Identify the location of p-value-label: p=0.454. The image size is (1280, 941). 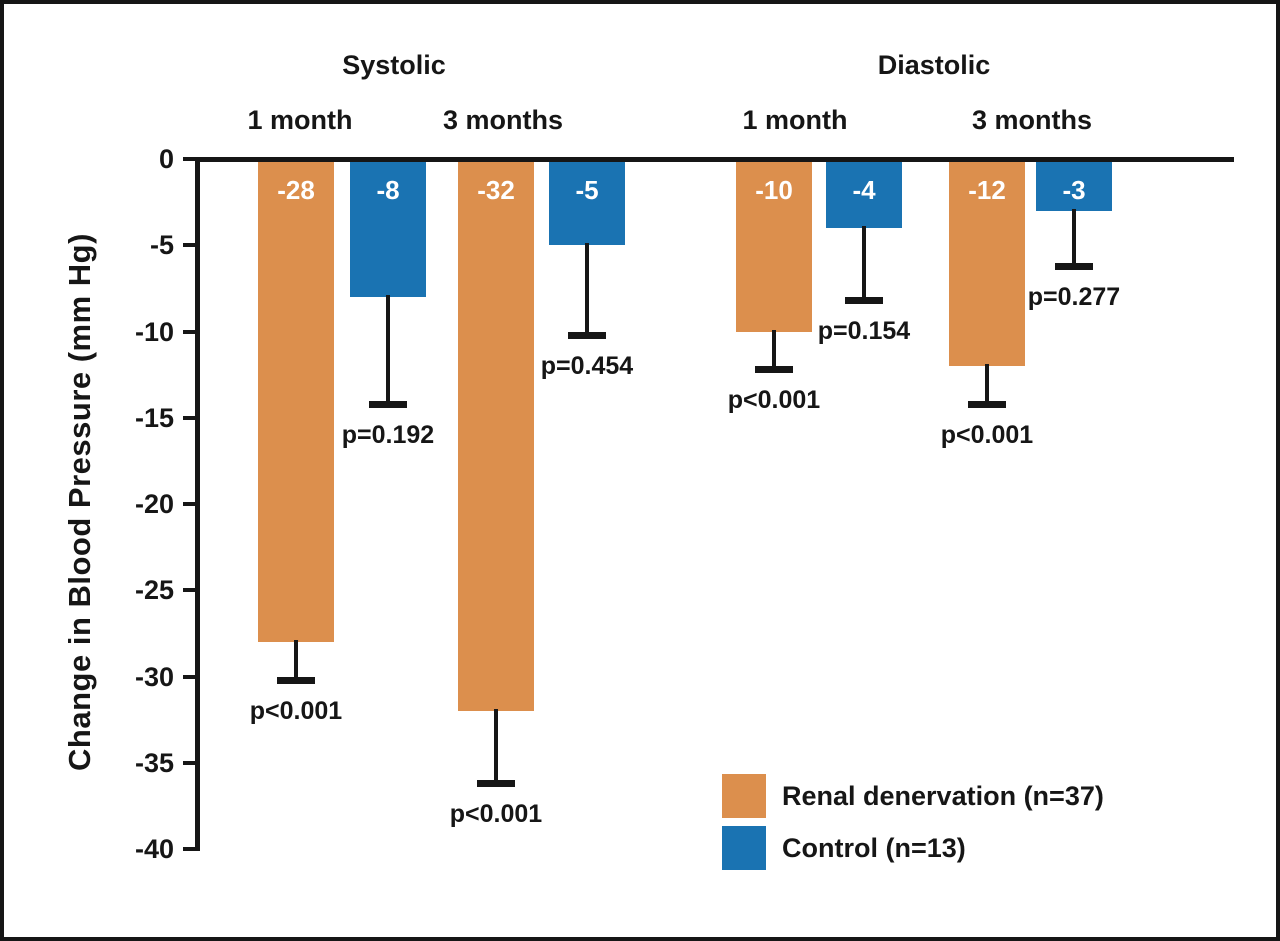
(587, 365).